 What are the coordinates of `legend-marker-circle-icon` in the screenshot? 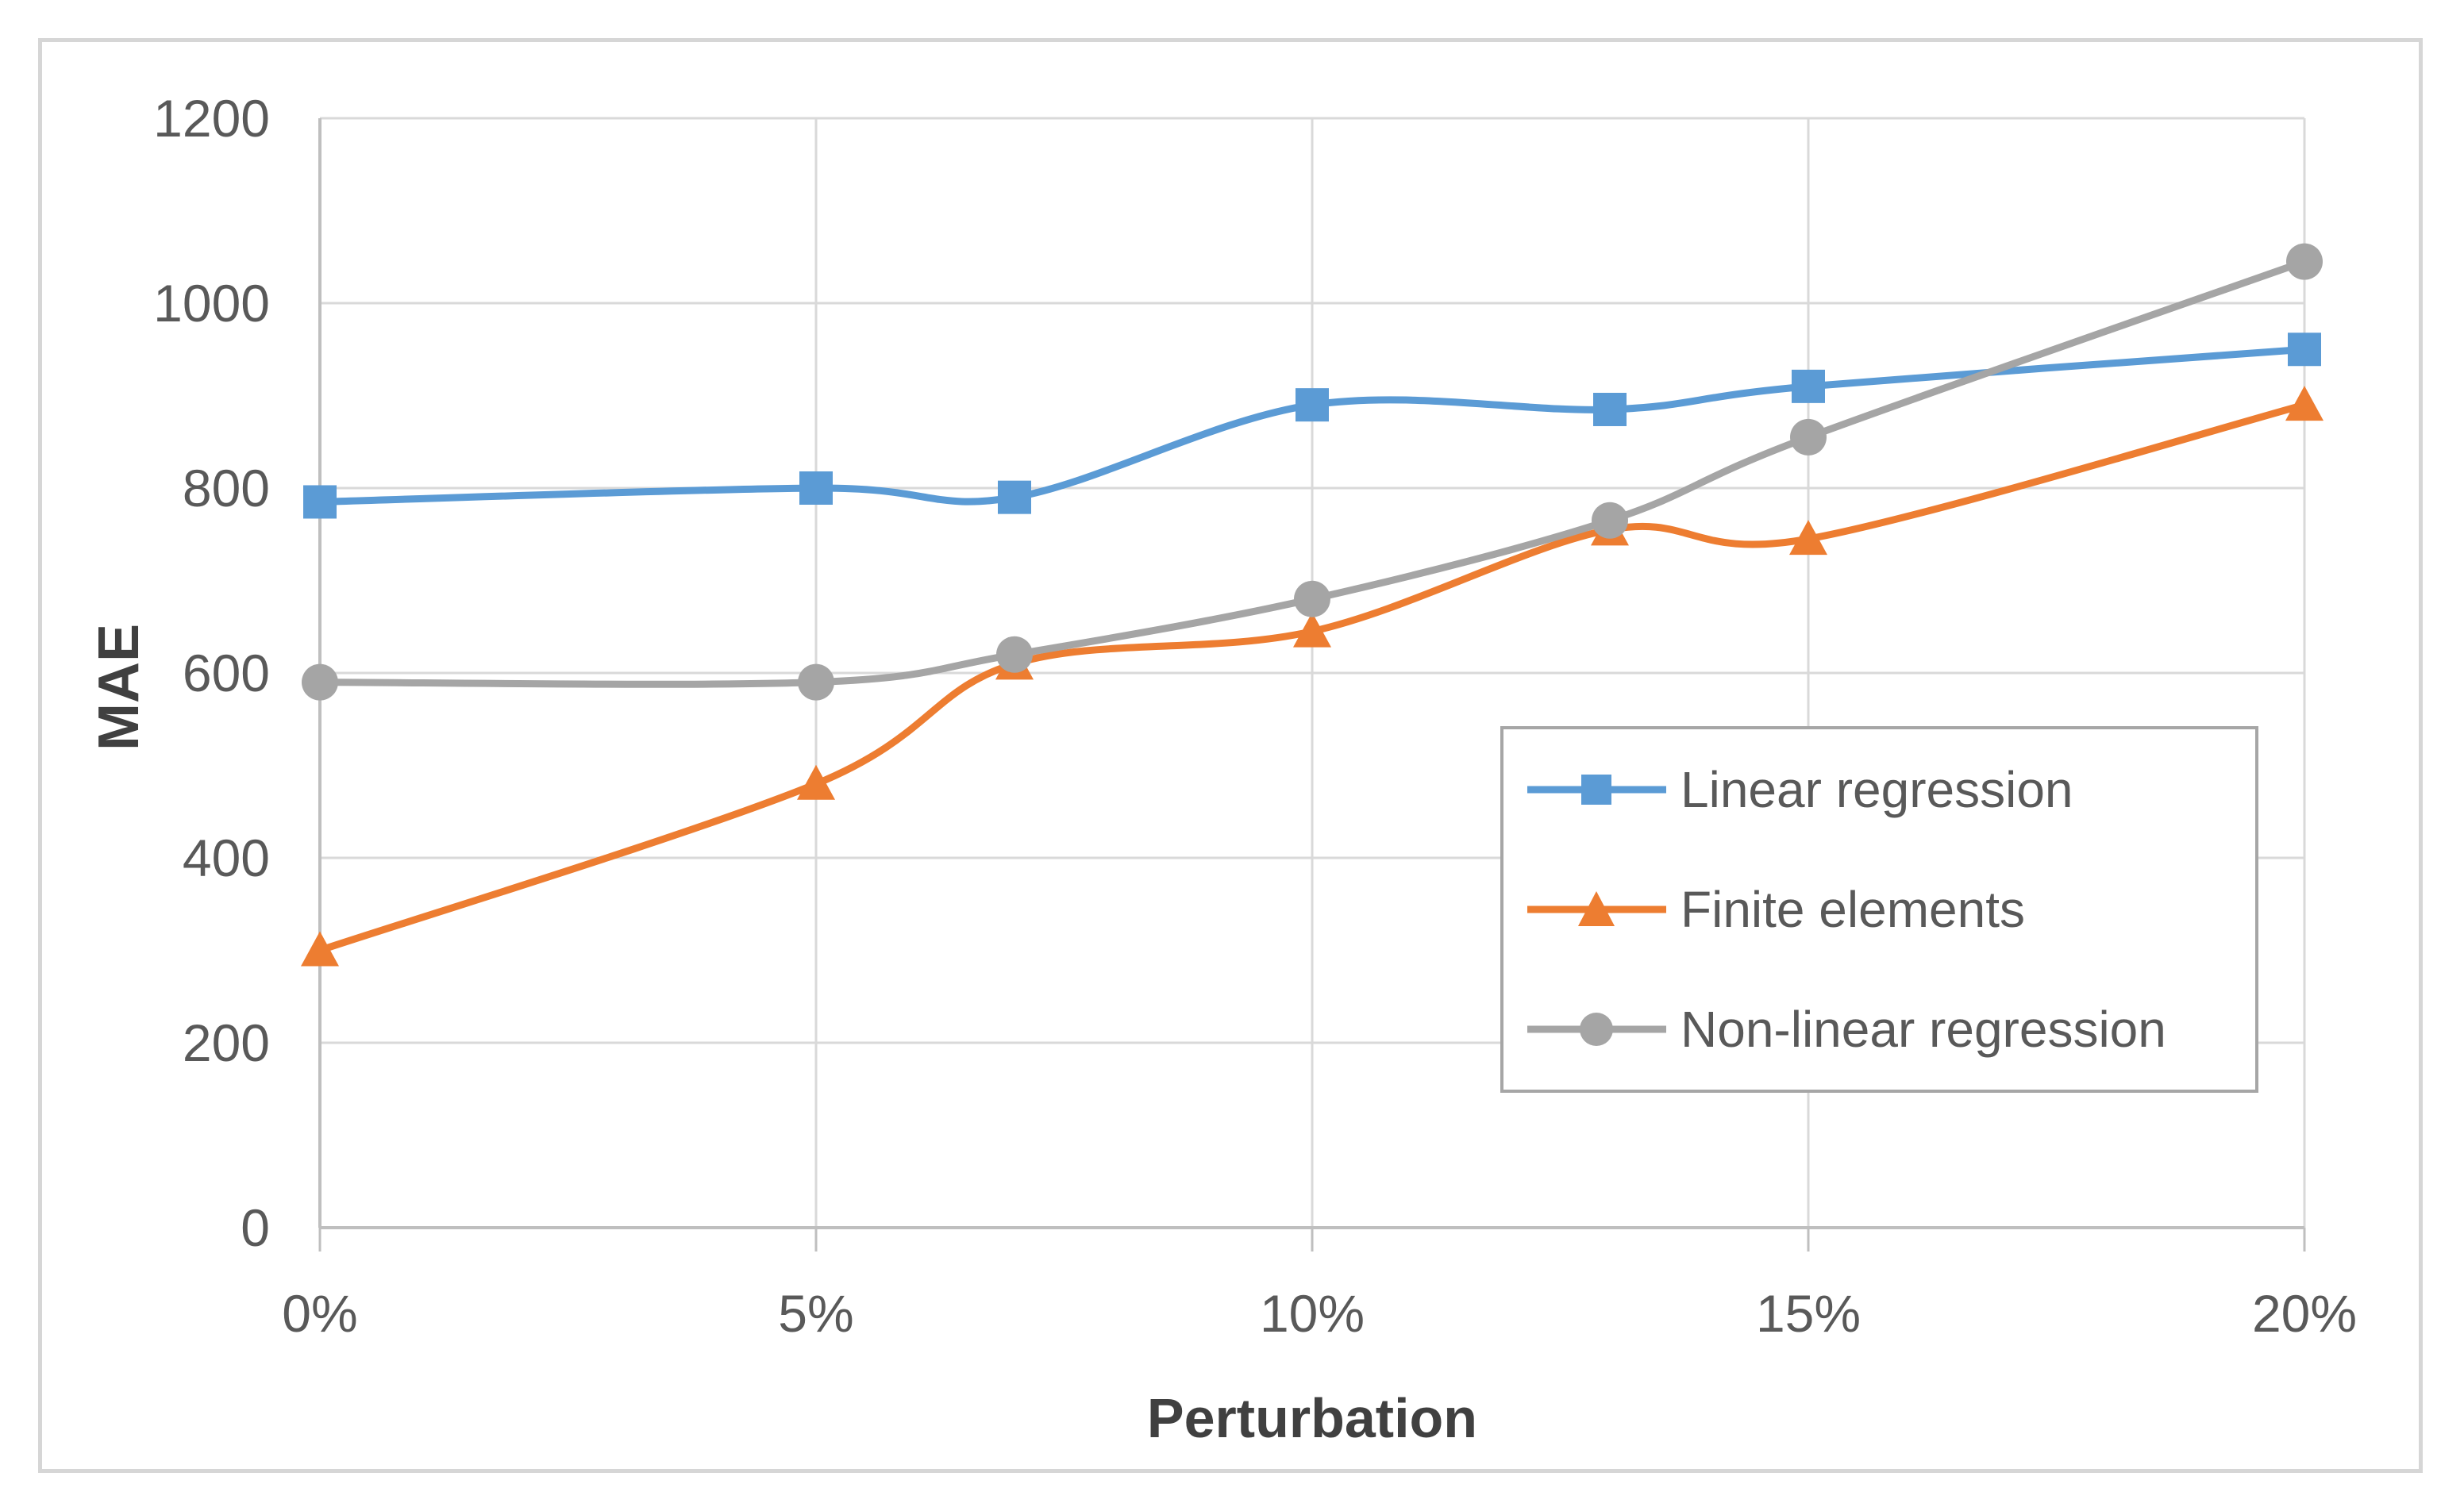 It's located at (1596, 1030).